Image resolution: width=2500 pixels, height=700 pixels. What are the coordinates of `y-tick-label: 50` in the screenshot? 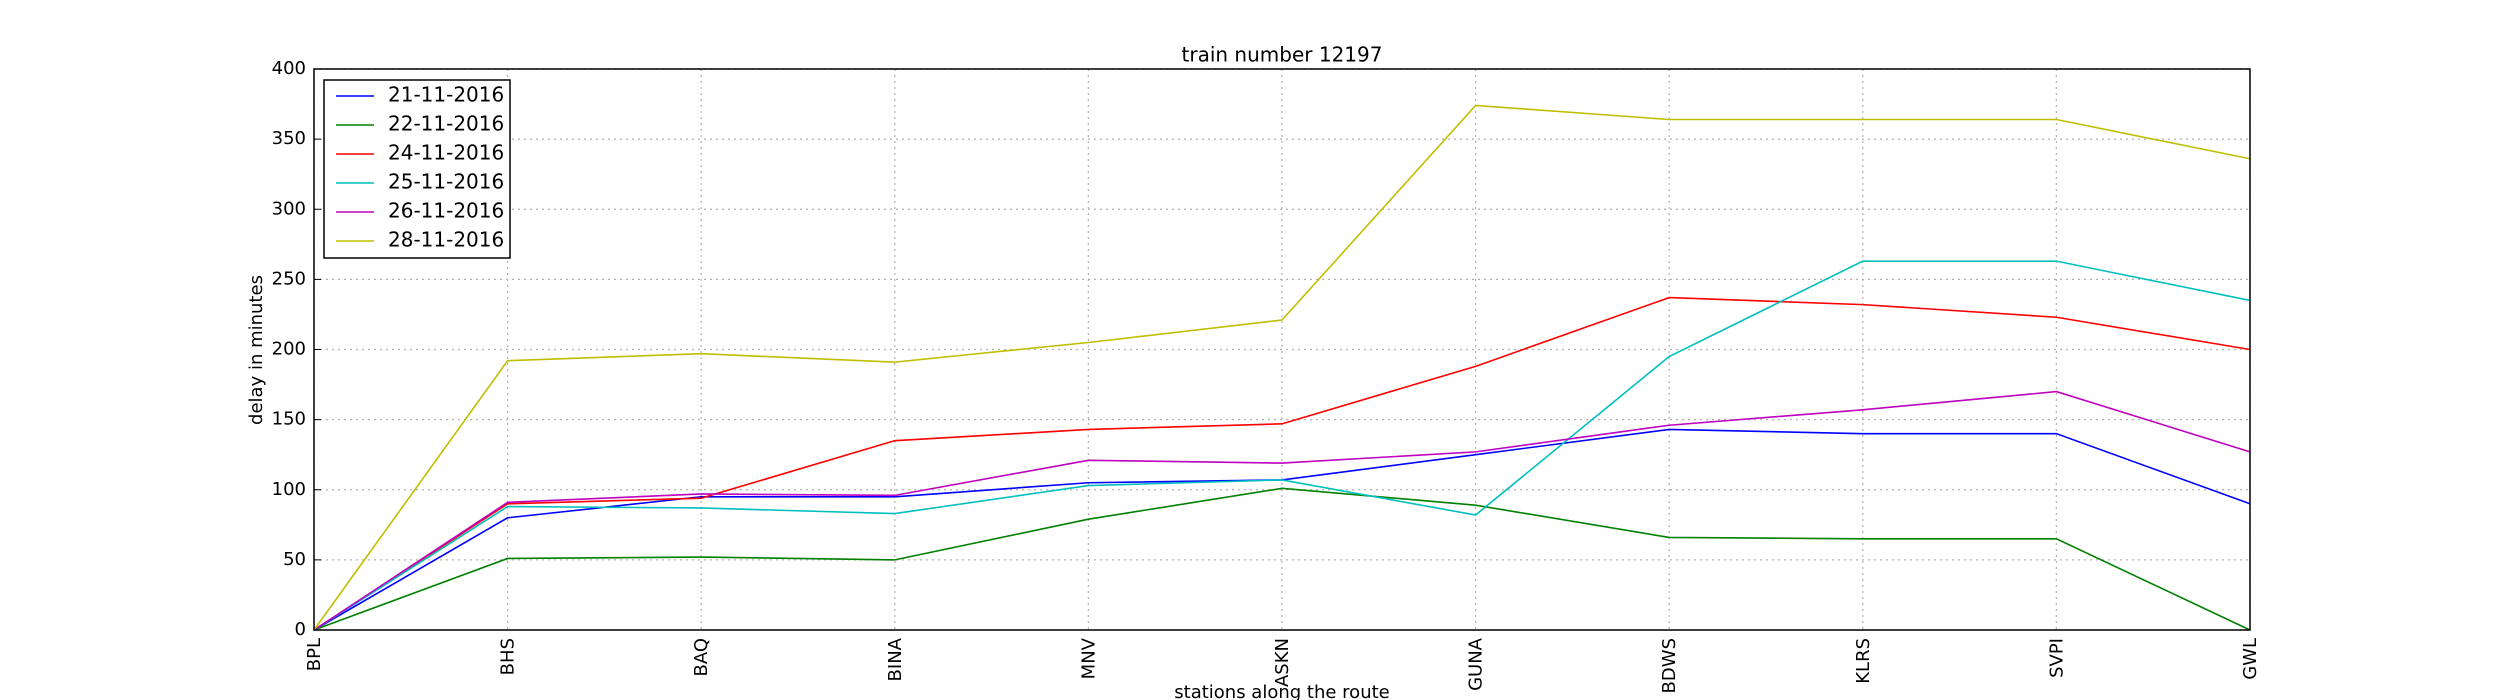 It's located at (294, 559).